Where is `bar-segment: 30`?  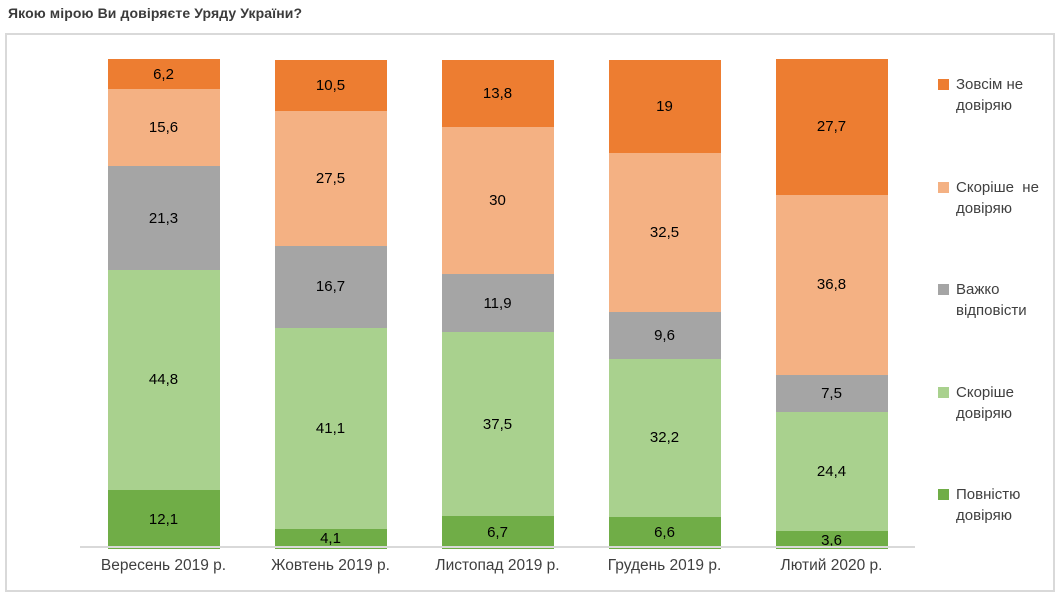
bar-segment: 30 is located at coordinates (497, 201).